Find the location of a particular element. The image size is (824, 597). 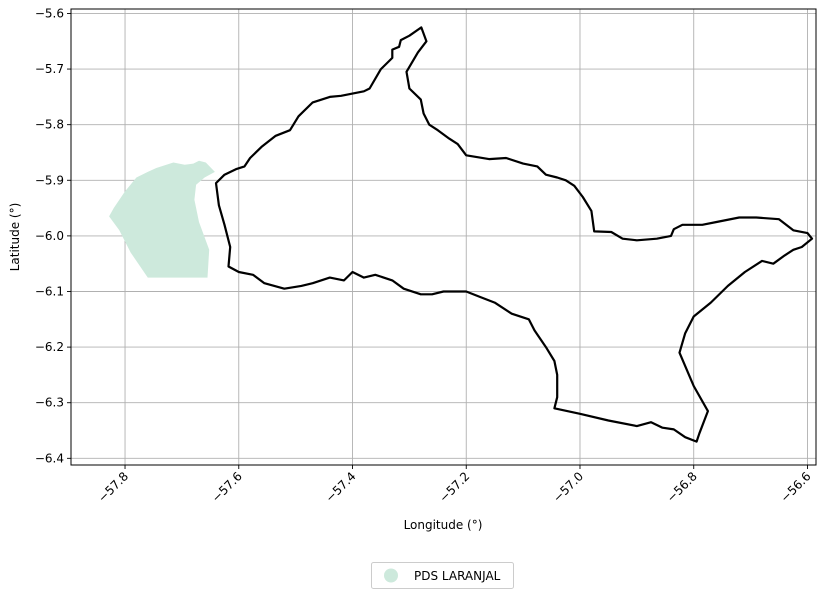

y-tick-label-1: −5.7 is located at coordinates (49, 69).